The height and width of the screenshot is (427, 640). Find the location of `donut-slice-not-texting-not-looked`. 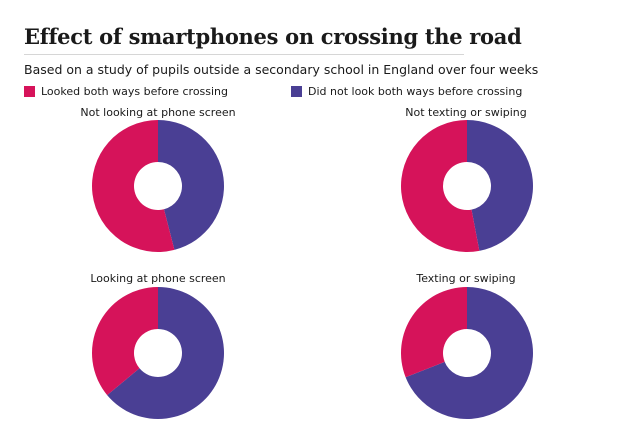

donut-slice-not-texting-not-looked is located at coordinates (500, 185).